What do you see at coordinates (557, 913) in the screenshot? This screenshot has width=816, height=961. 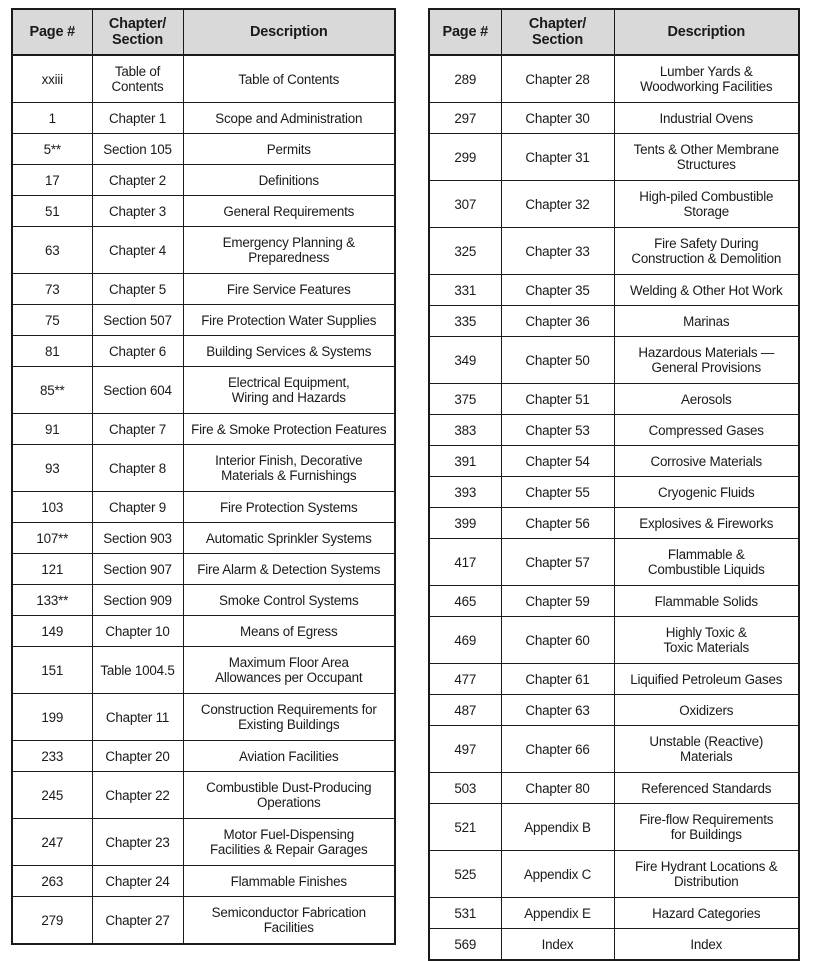 I see `chapter-section-line1: Appendix E` at bounding box center [557, 913].